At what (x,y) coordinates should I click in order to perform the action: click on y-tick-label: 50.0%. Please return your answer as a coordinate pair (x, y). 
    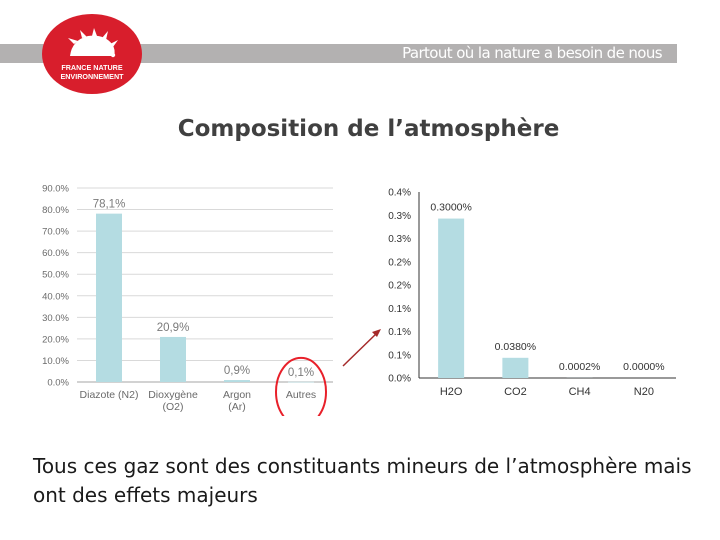
    Looking at the image, I should click on (55, 275).